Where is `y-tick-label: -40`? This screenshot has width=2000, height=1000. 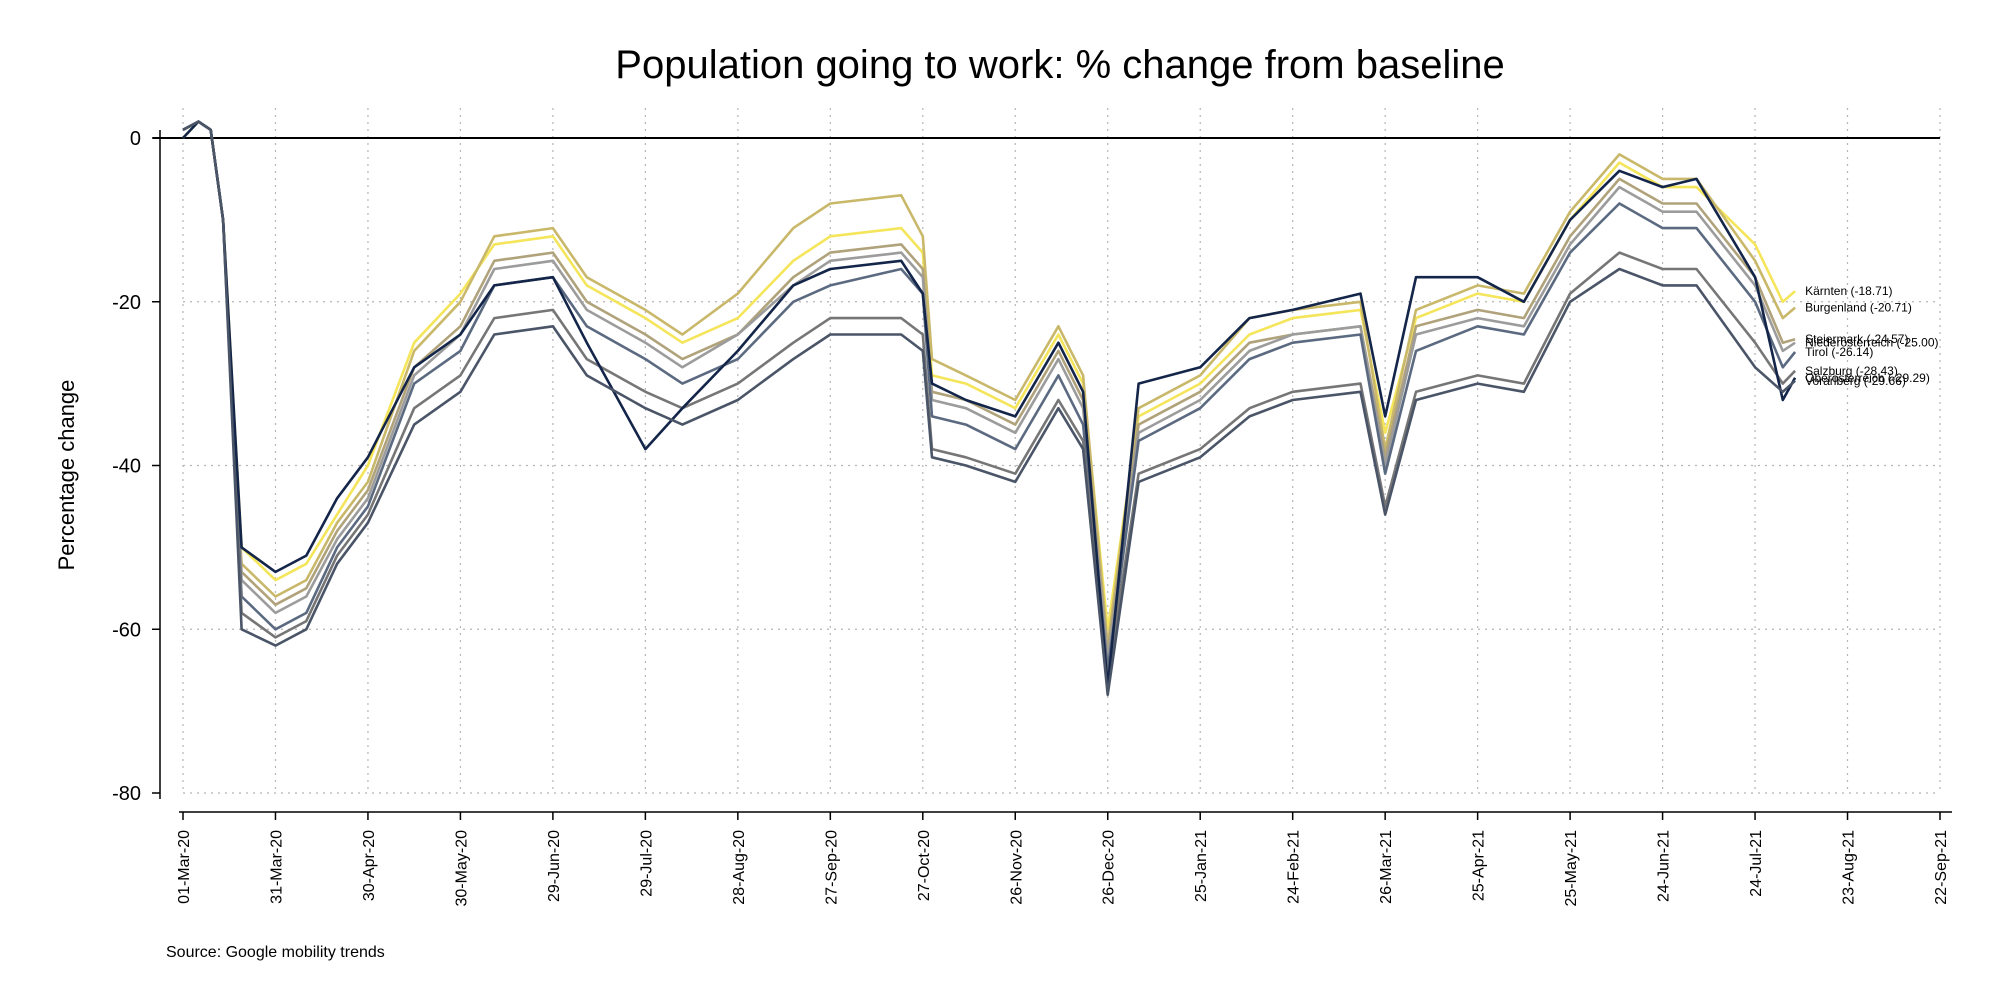
y-tick-label: -40 is located at coordinates (126, 467).